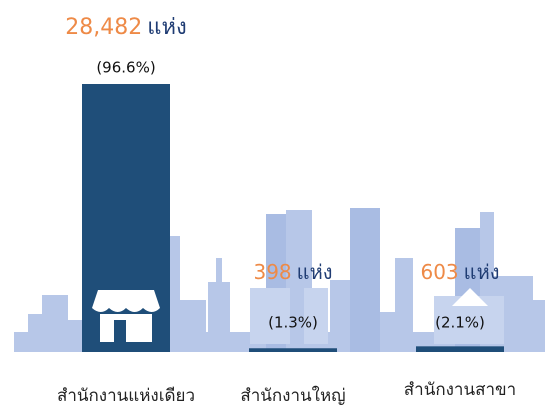  I want to click on store-body, so click(126, 328).